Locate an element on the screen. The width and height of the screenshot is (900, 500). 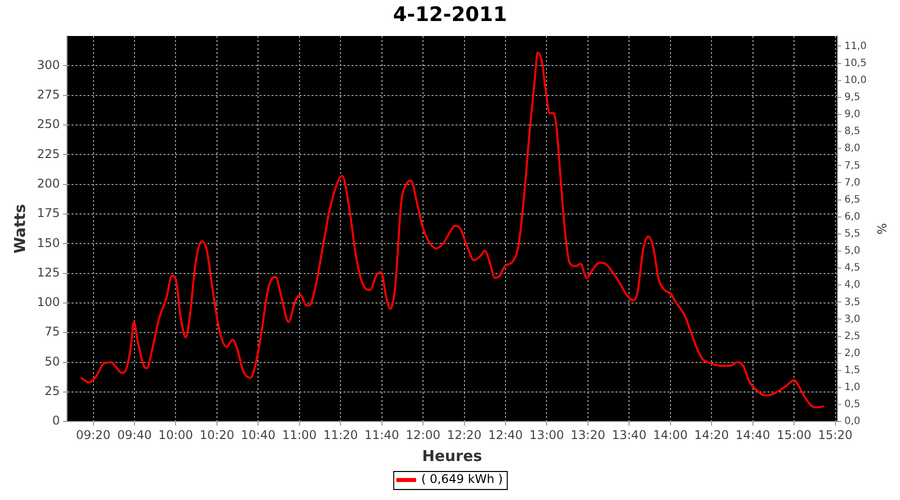
y2-tick-label: 2,0 is located at coordinates (852, 353).